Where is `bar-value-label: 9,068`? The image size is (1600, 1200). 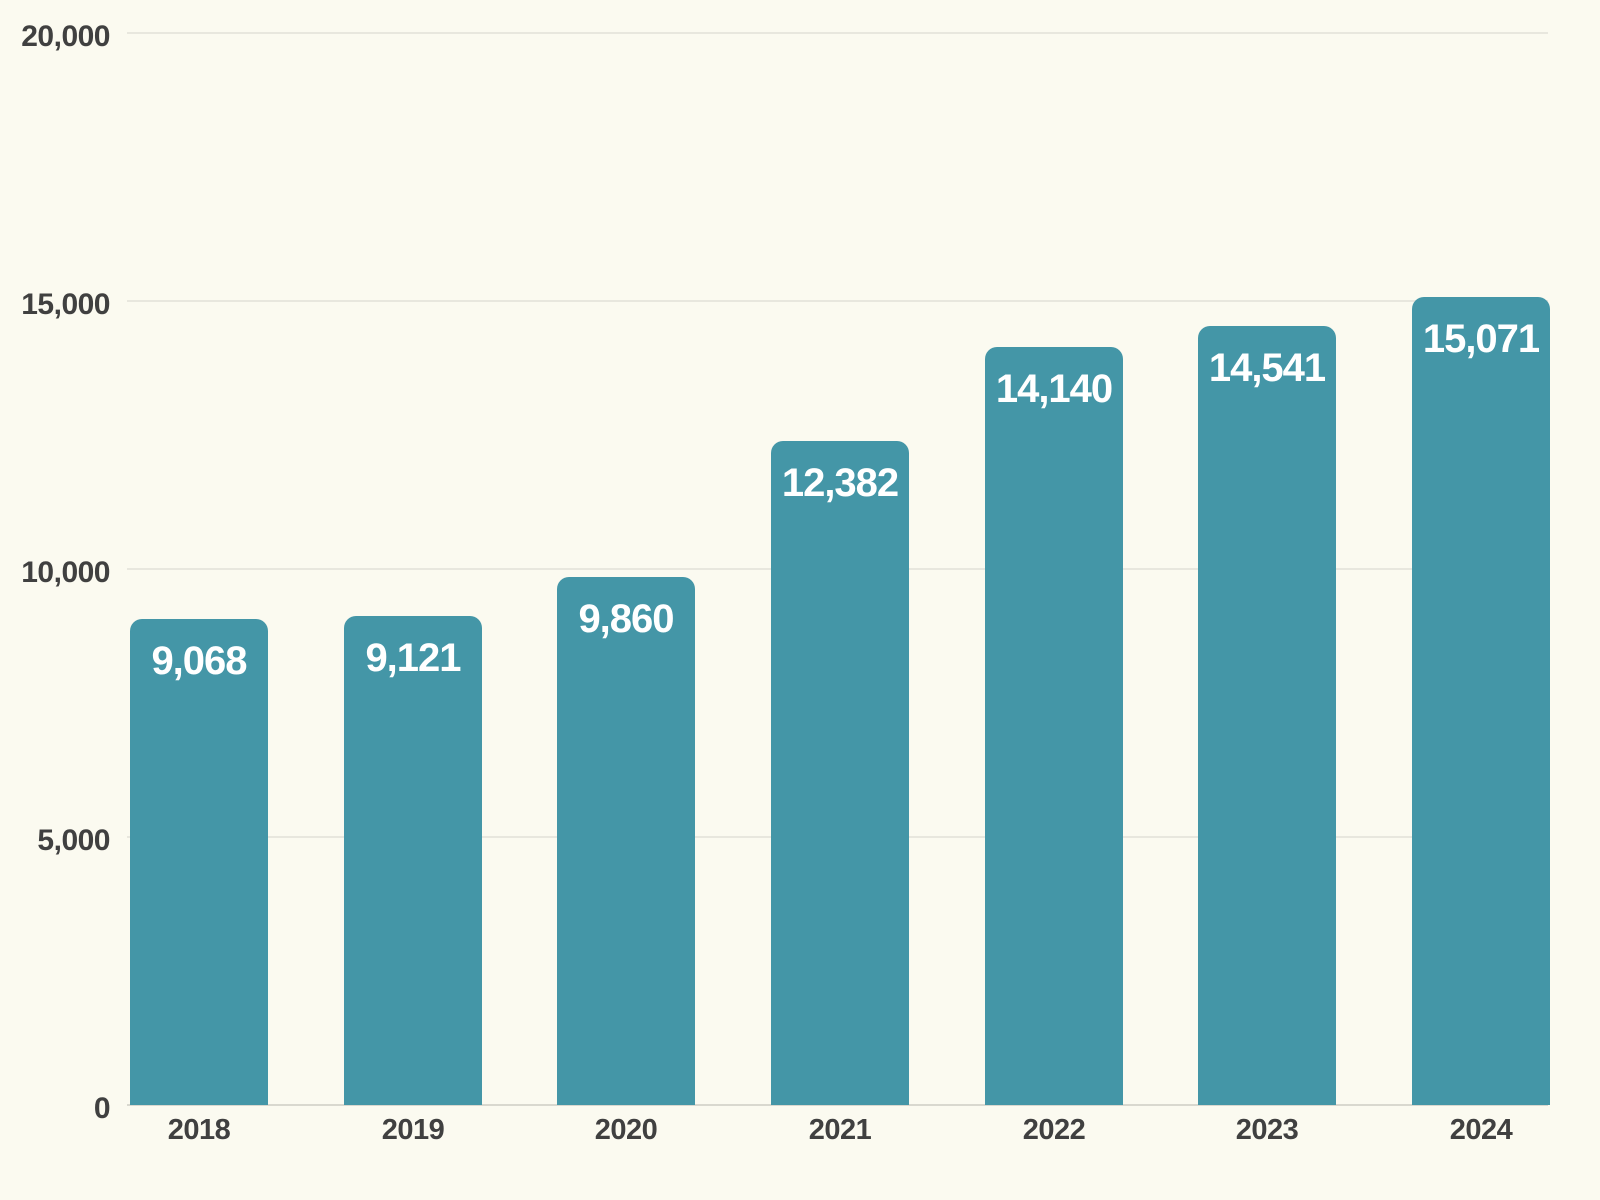 bar-value-label: 9,068 is located at coordinates (199, 661).